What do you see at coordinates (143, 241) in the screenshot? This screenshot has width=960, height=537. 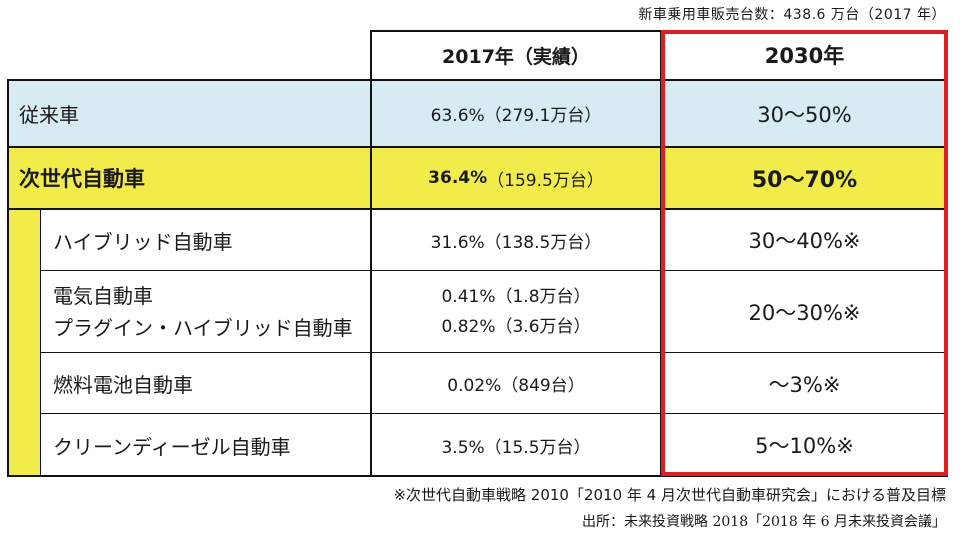 I see `row-hybrid-label: ハイブリッド自動車` at bounding box center [143, 241].